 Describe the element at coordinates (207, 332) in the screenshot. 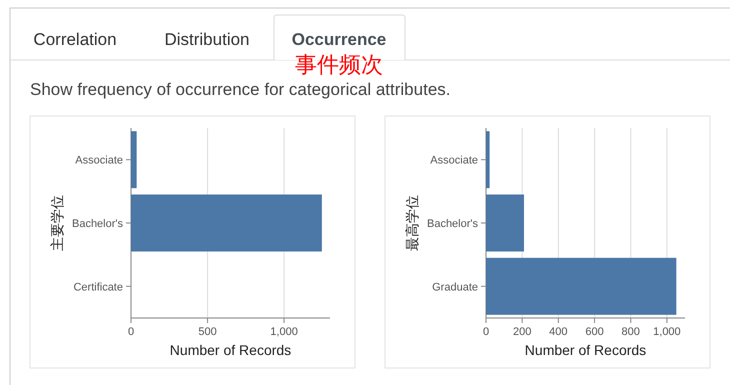

I see `x-tick-label: 500` at that location.